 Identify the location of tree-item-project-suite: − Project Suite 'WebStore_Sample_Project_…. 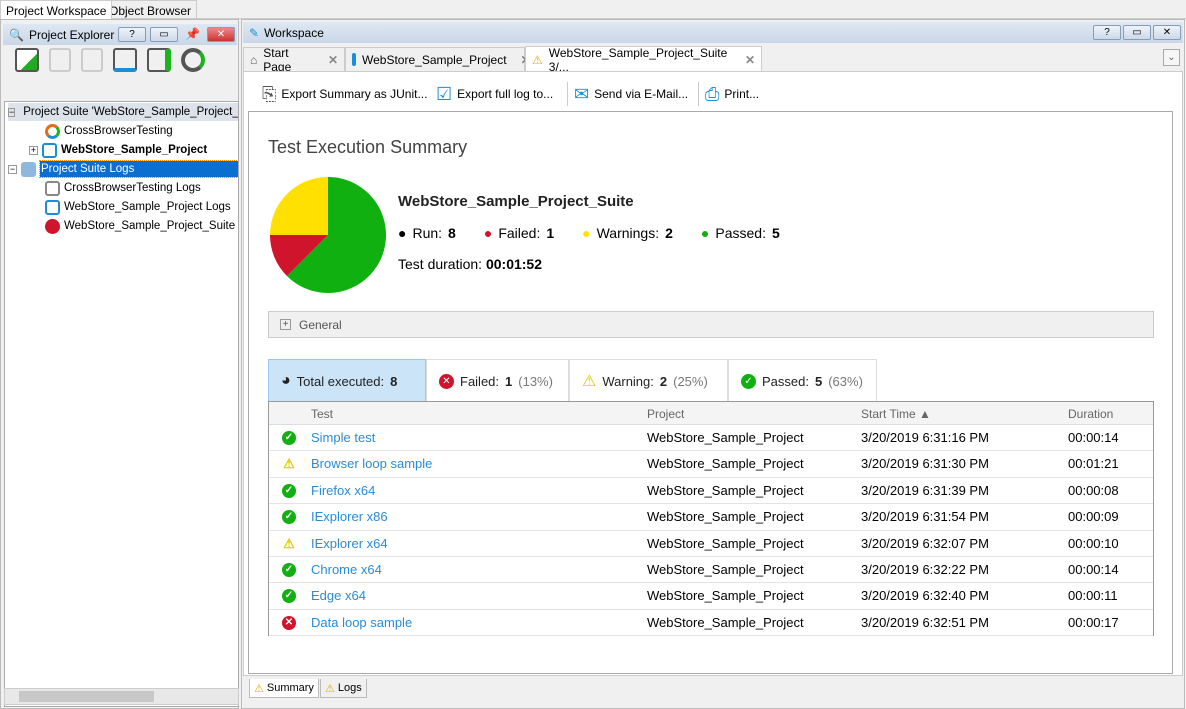
(123, 112).